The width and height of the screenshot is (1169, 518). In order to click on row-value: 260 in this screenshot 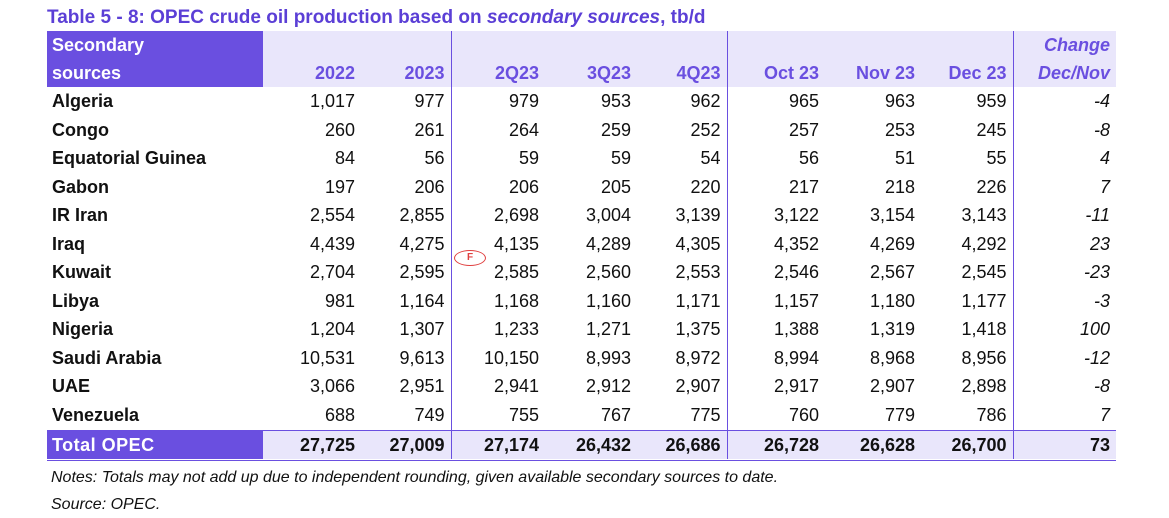, I will do `click(339, 129)`.